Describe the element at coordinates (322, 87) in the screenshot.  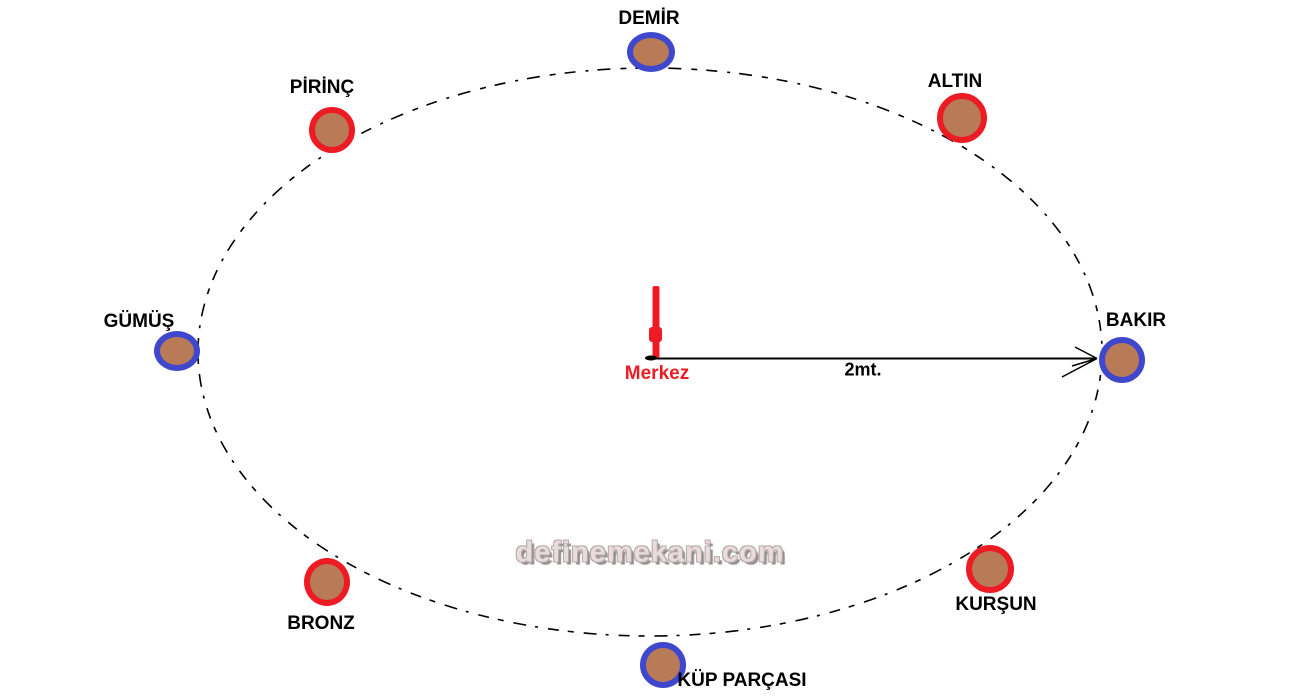
I see `coin-label-pirinc: PİRİNÇ` at that location.